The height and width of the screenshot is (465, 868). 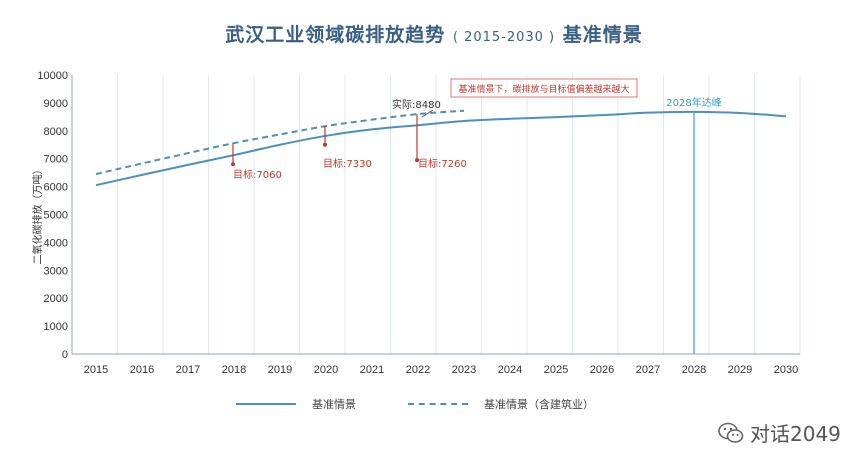 I want to click on watermark-text: 对话2049, so click(x=795, y=434).